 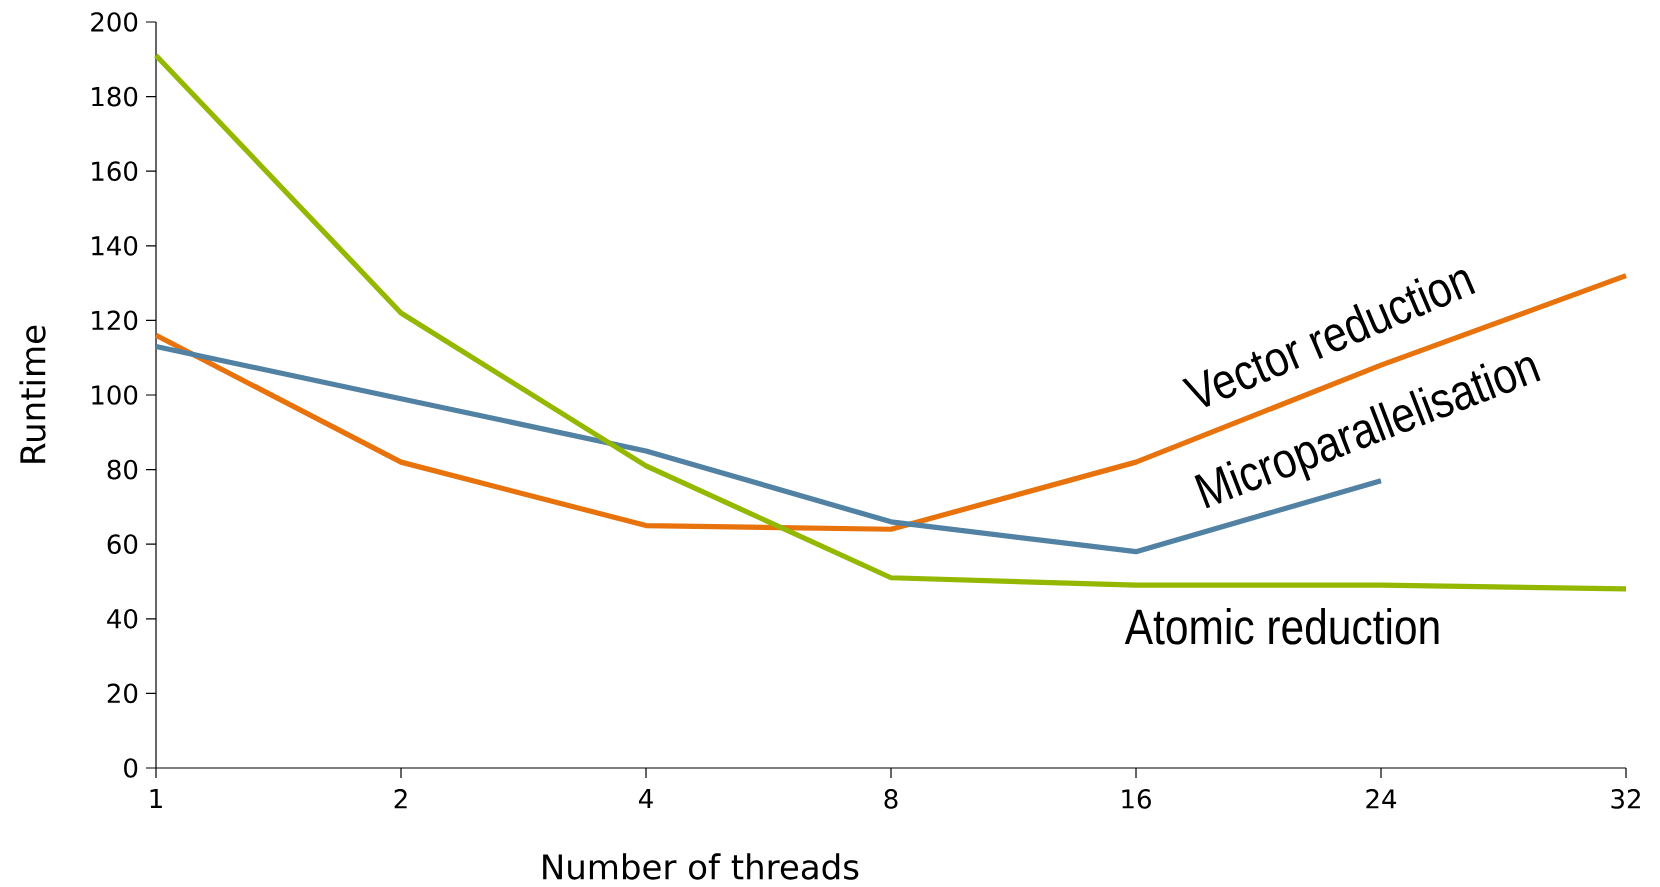 What do you see at coordinates (1281, 626) in the screenshot?
I see `series-label: Atomic reduction` at bounding box center [1281, 626].